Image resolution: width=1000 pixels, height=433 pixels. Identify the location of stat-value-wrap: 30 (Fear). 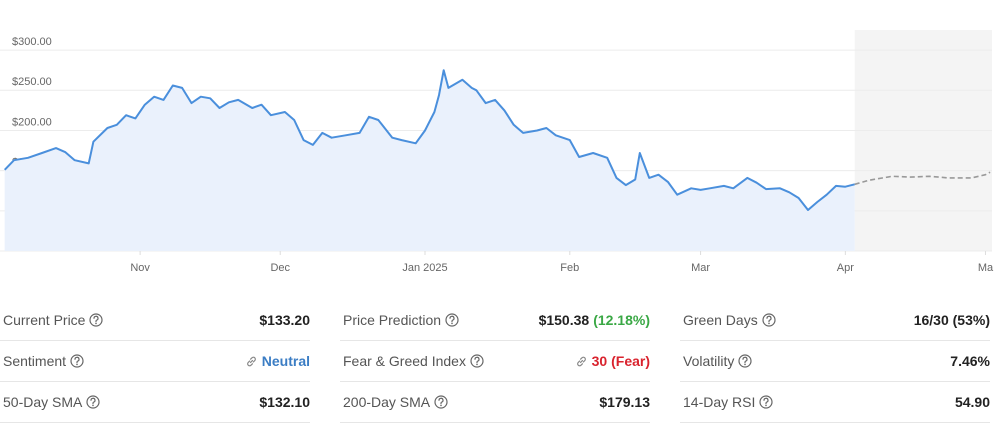
(612, 361).